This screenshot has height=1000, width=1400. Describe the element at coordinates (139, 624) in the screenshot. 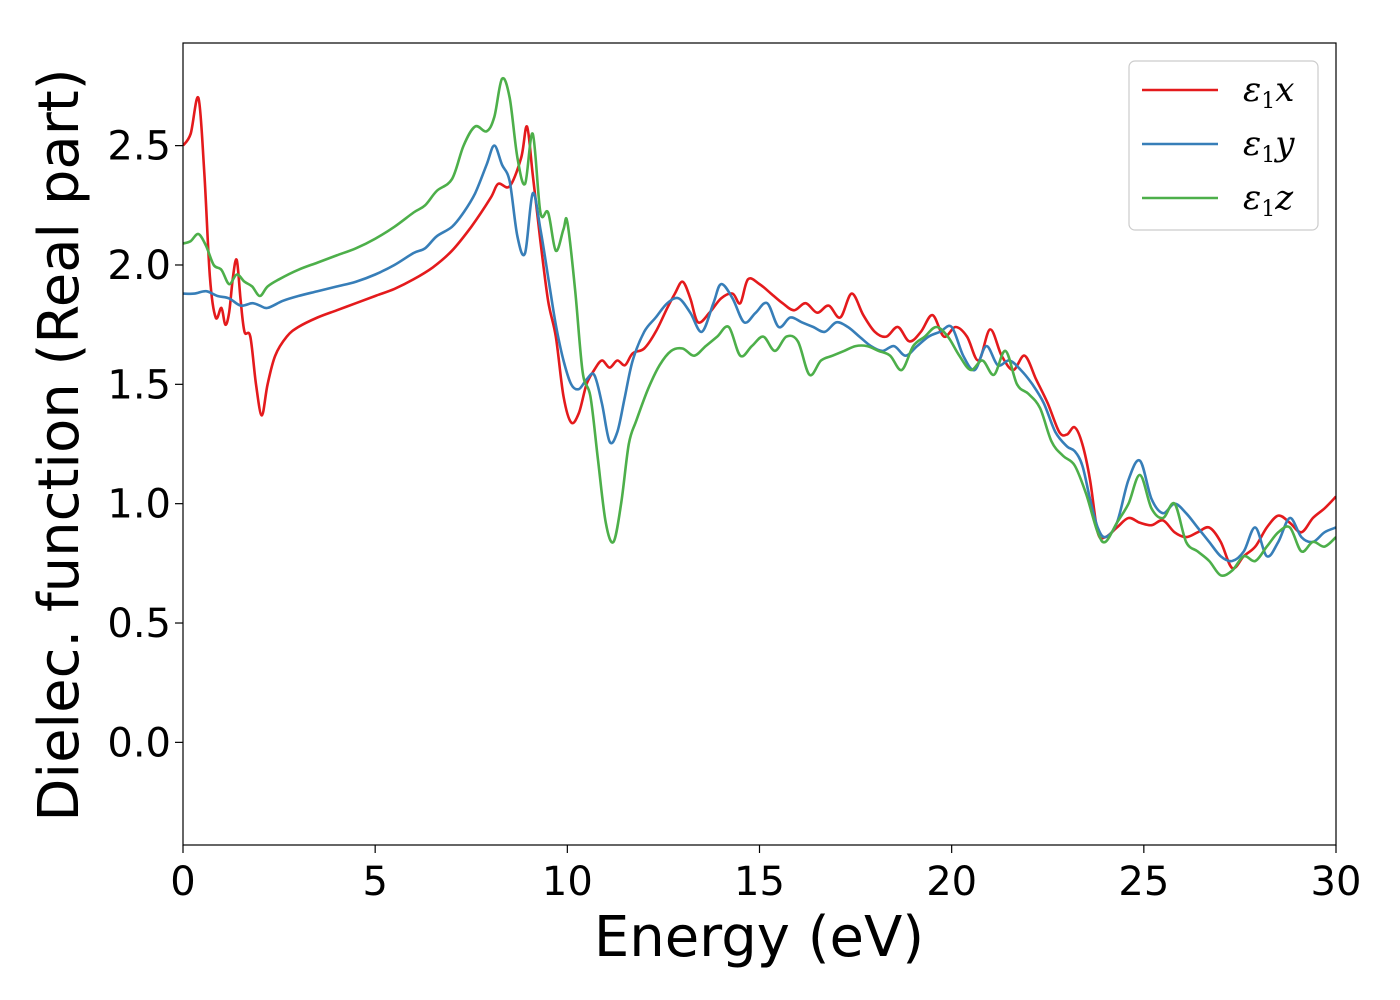

I see `y-tick-label: 0.5` at that location.